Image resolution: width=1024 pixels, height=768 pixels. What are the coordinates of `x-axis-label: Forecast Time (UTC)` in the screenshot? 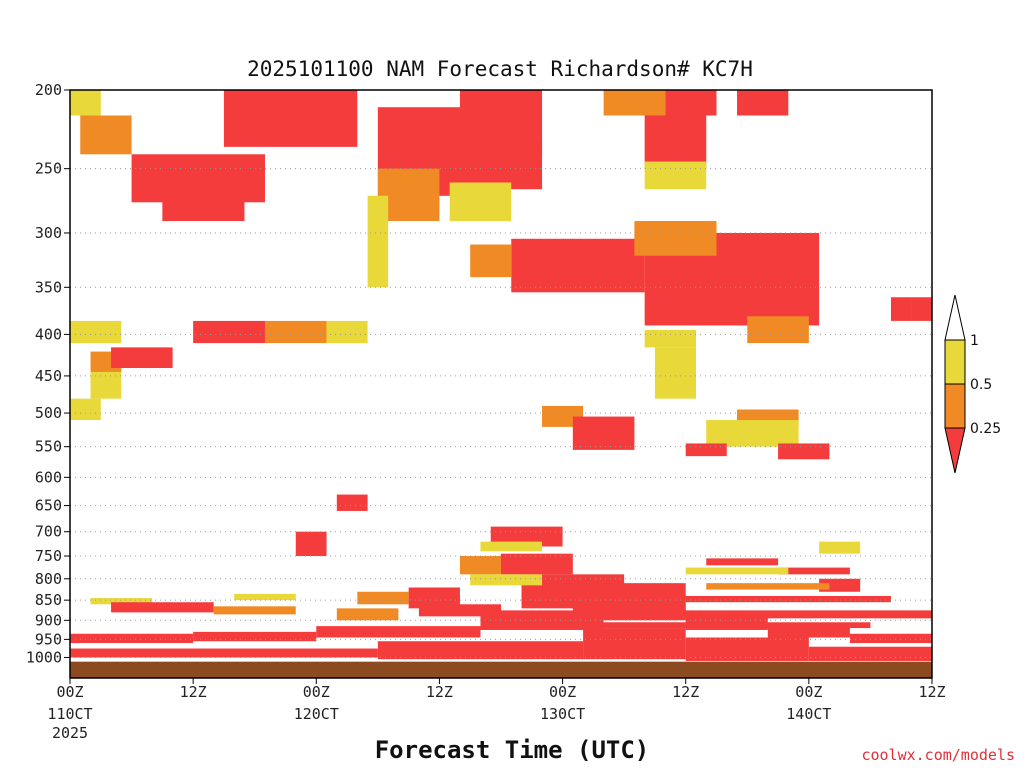 It's located at (512, 750).